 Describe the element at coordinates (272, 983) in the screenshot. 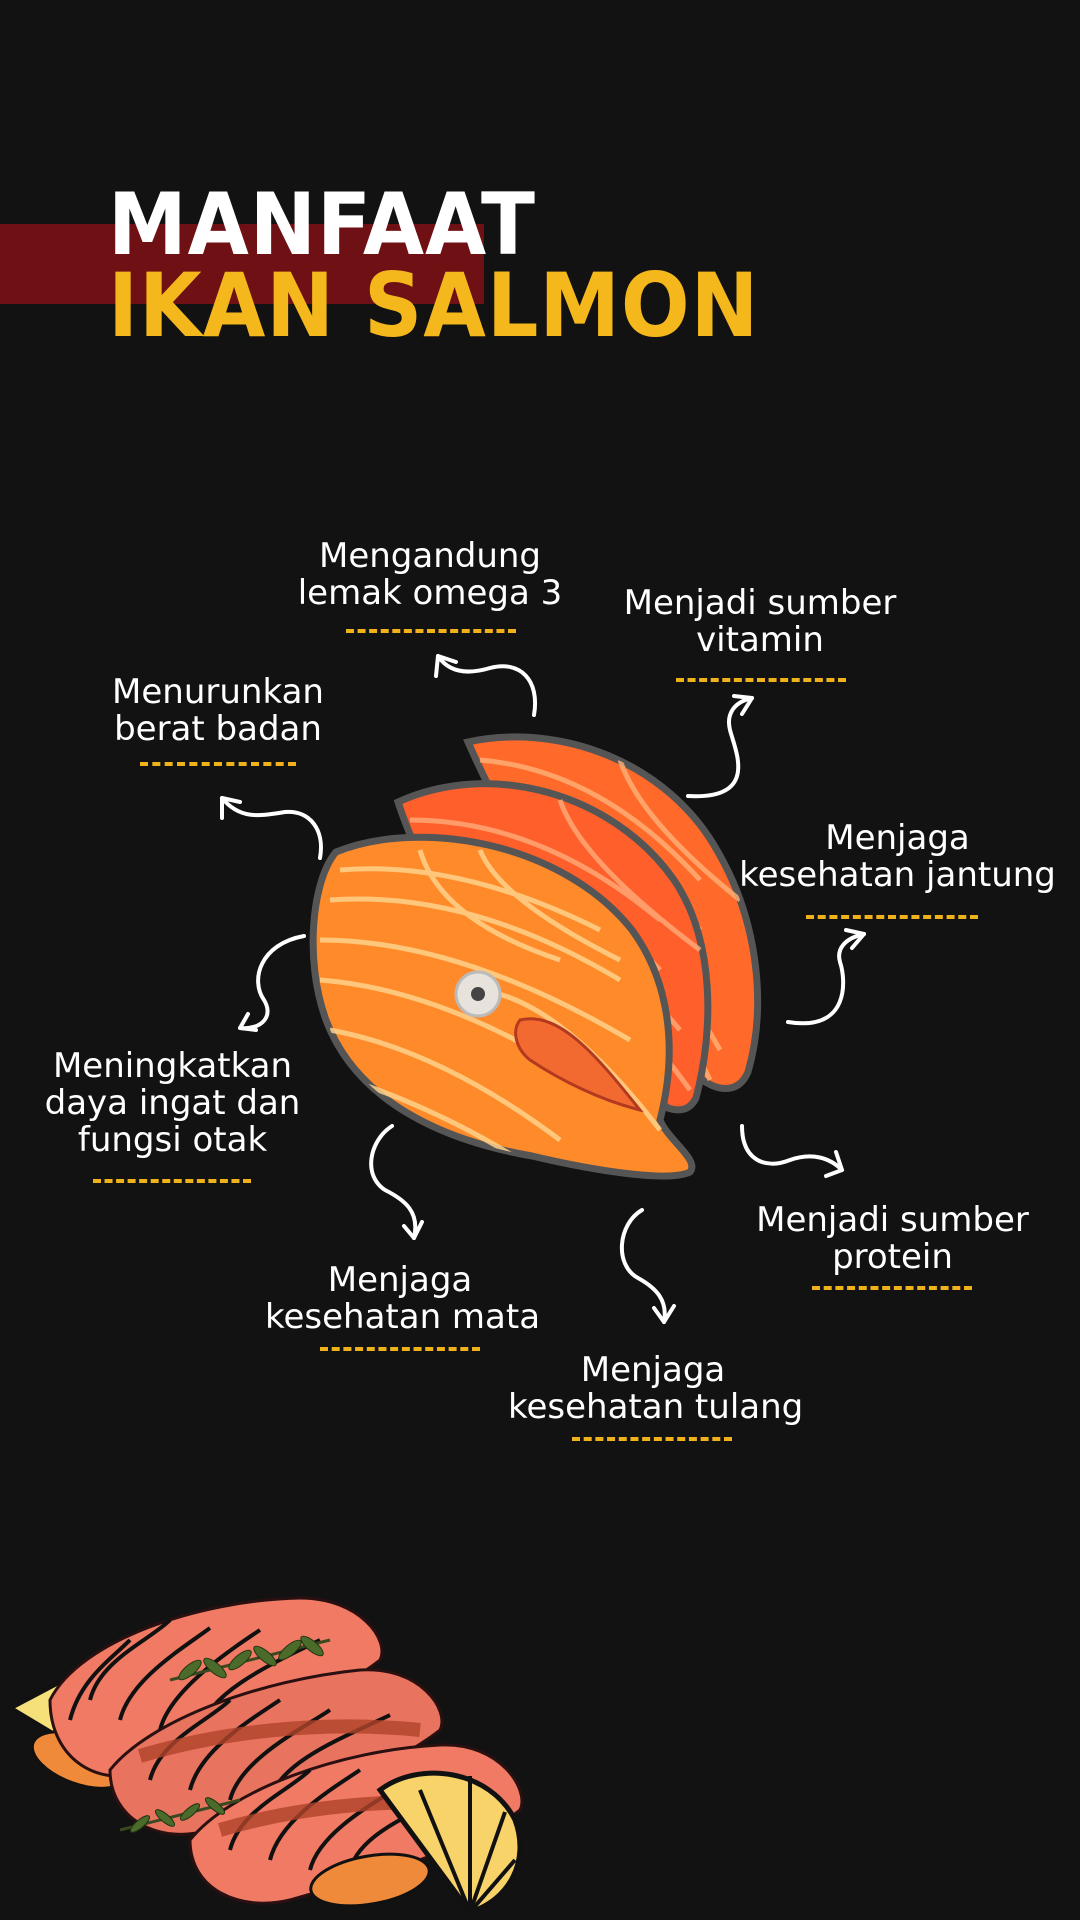

I see `arrow-brain` at that location.